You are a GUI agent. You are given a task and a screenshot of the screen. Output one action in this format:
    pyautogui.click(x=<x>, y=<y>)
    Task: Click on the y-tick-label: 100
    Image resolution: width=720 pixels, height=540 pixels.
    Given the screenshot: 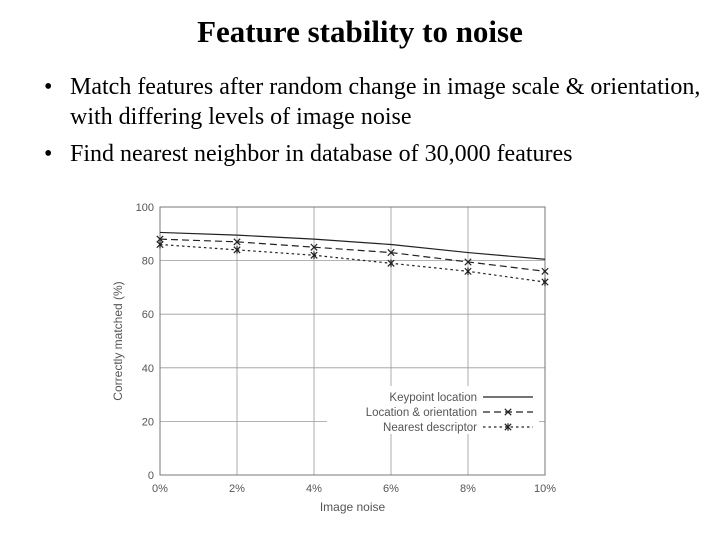 What is the action you would take?
    pyautogui.click(x=145, y=208)
    